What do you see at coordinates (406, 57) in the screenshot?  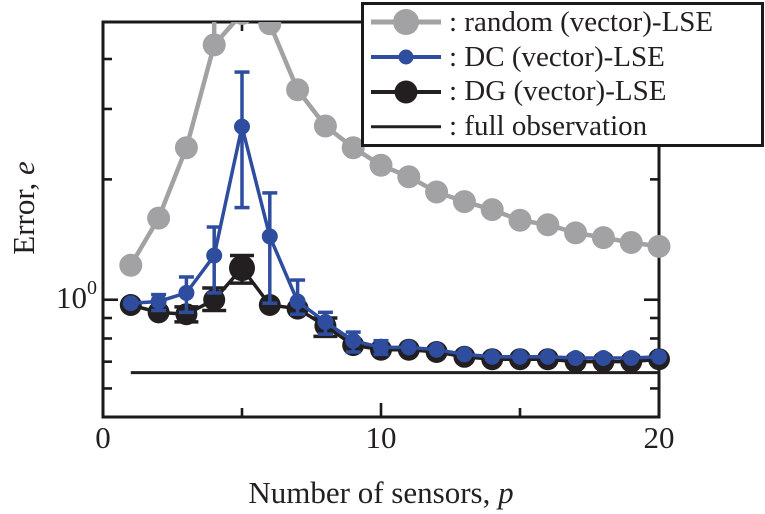 I see `dc-marker-icon` at bounding box center [406, 57].